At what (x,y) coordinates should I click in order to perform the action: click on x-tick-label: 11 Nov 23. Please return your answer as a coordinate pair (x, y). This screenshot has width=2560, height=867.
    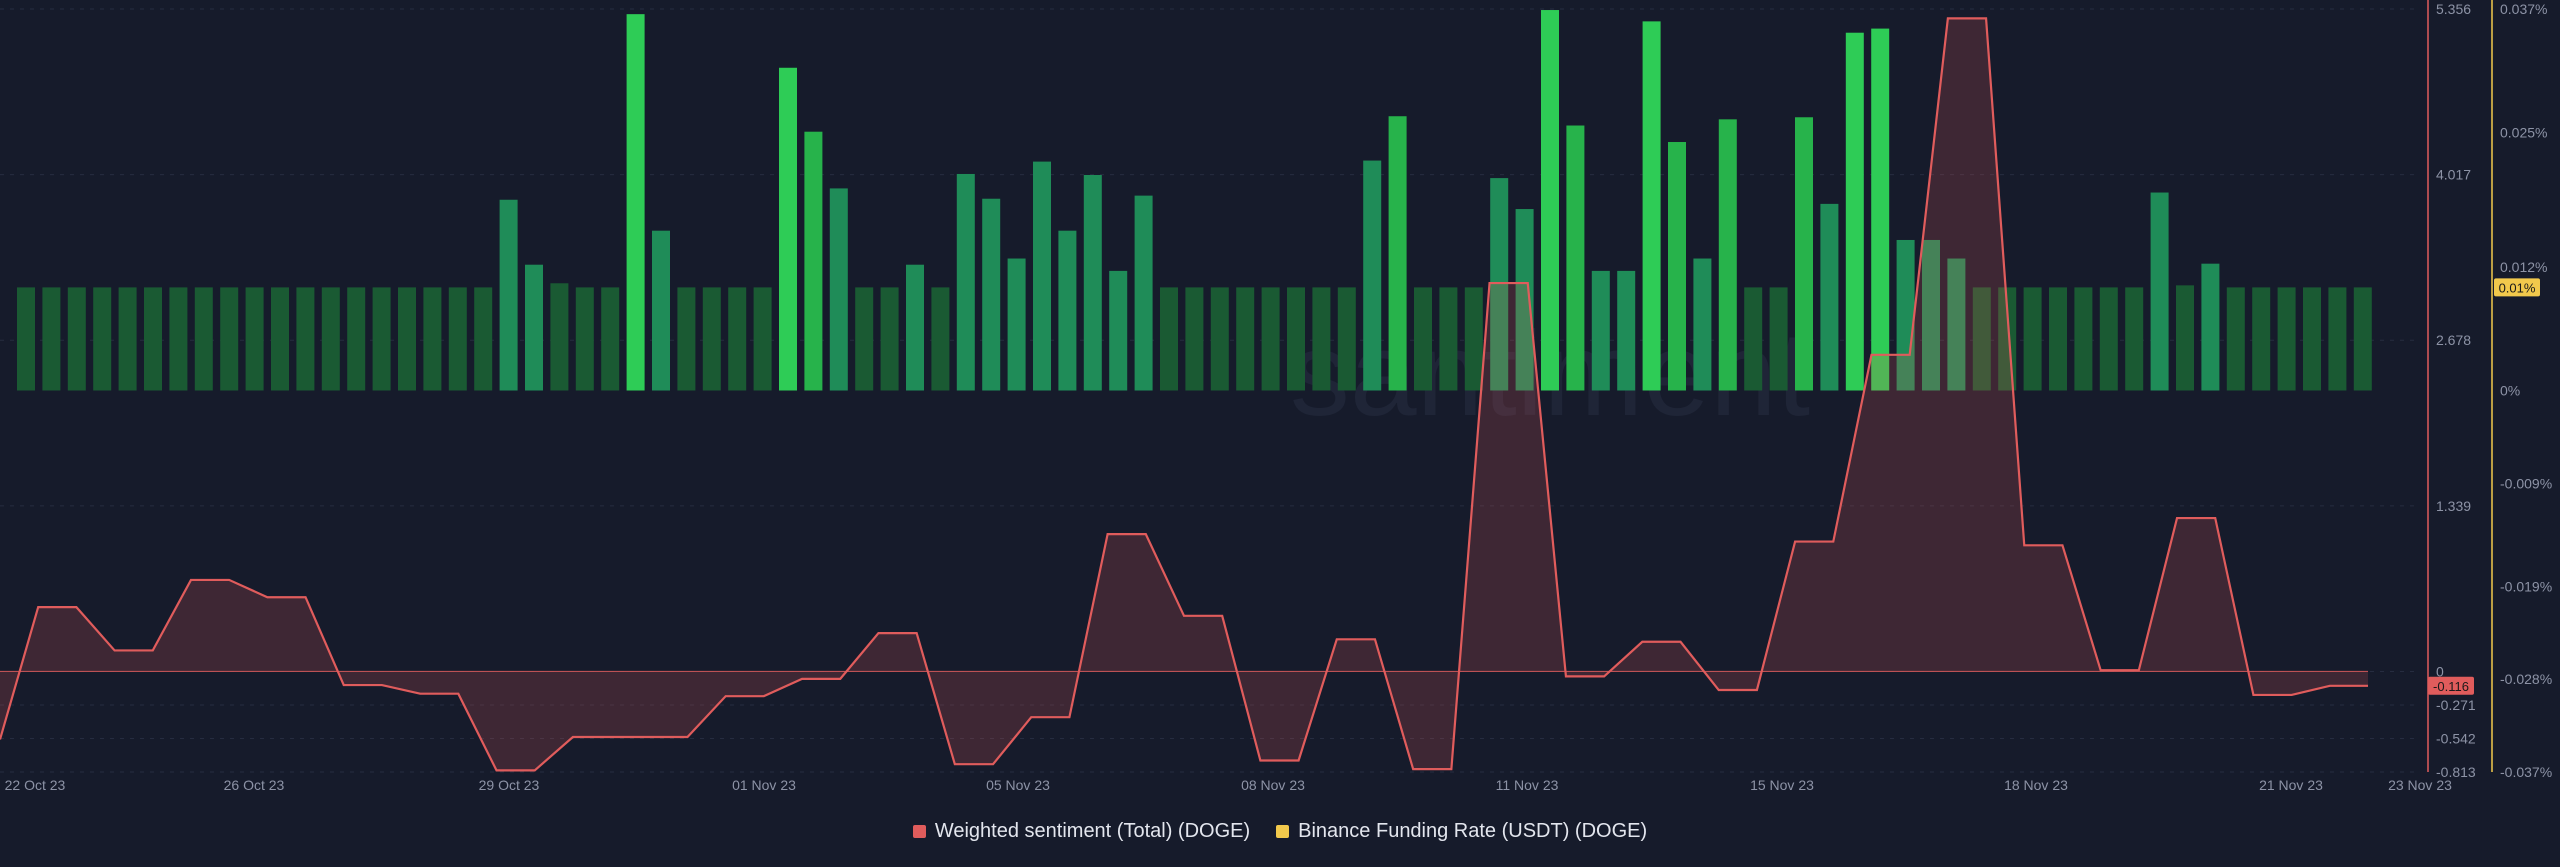
    Looking at the image, I should click on (1527, 785).